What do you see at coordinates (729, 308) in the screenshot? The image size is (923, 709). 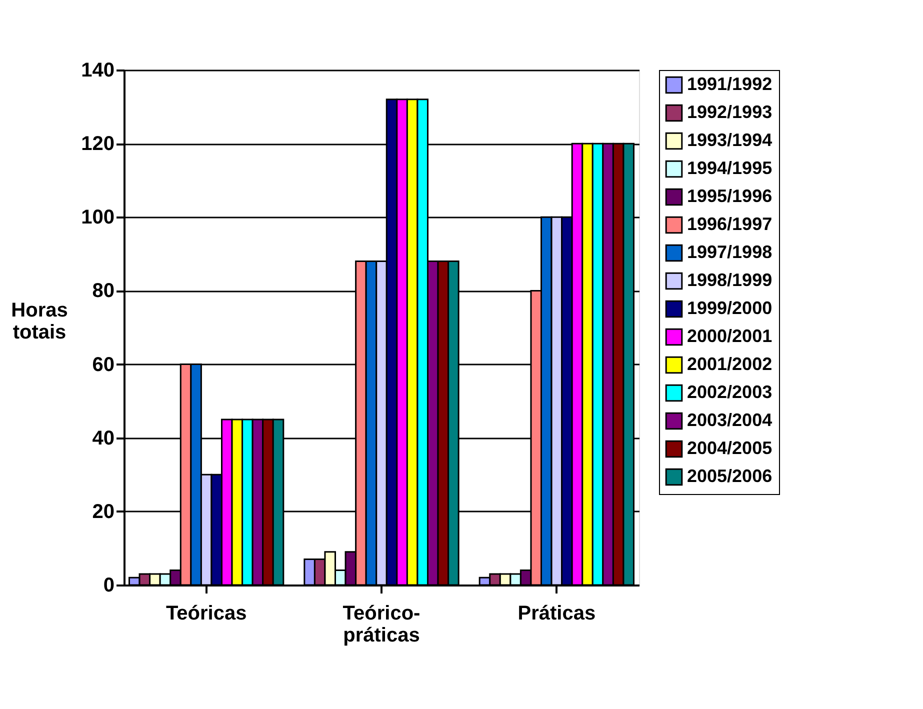 I see `legend-label: 1999/2000` at bounding box center [729, 308].